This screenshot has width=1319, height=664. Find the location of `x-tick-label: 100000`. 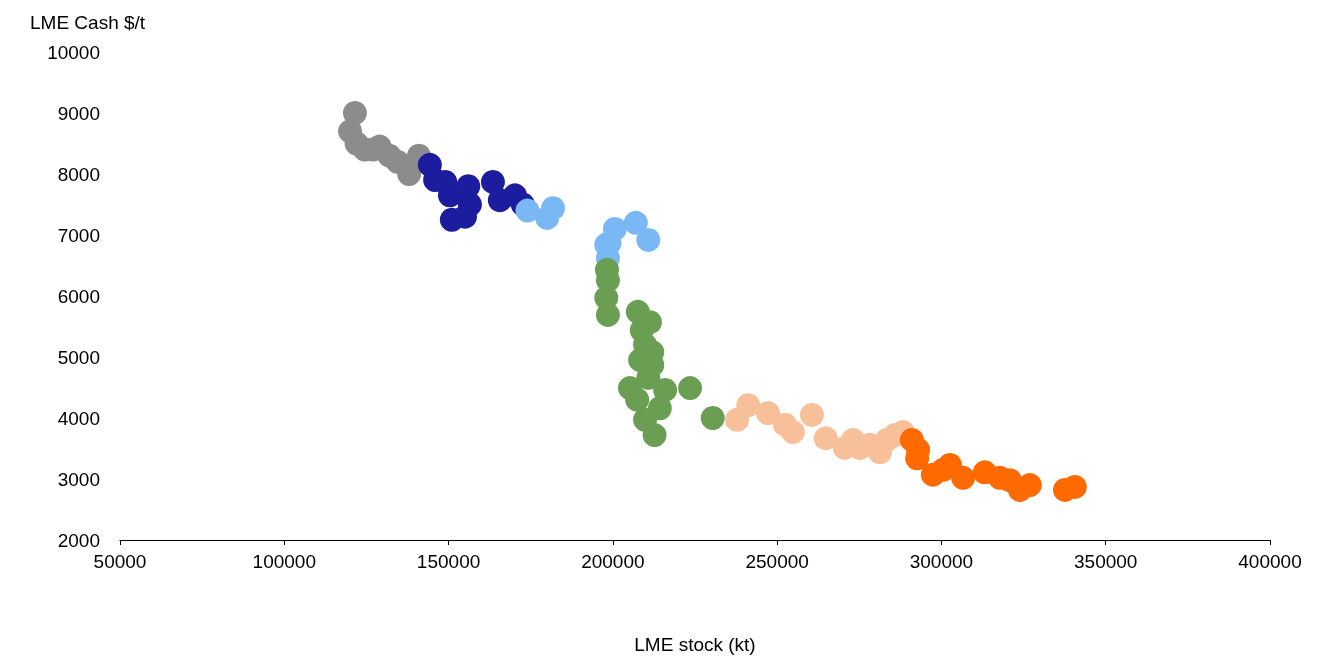

x-tick-label: 100000 is located at coordinates (284, 561).